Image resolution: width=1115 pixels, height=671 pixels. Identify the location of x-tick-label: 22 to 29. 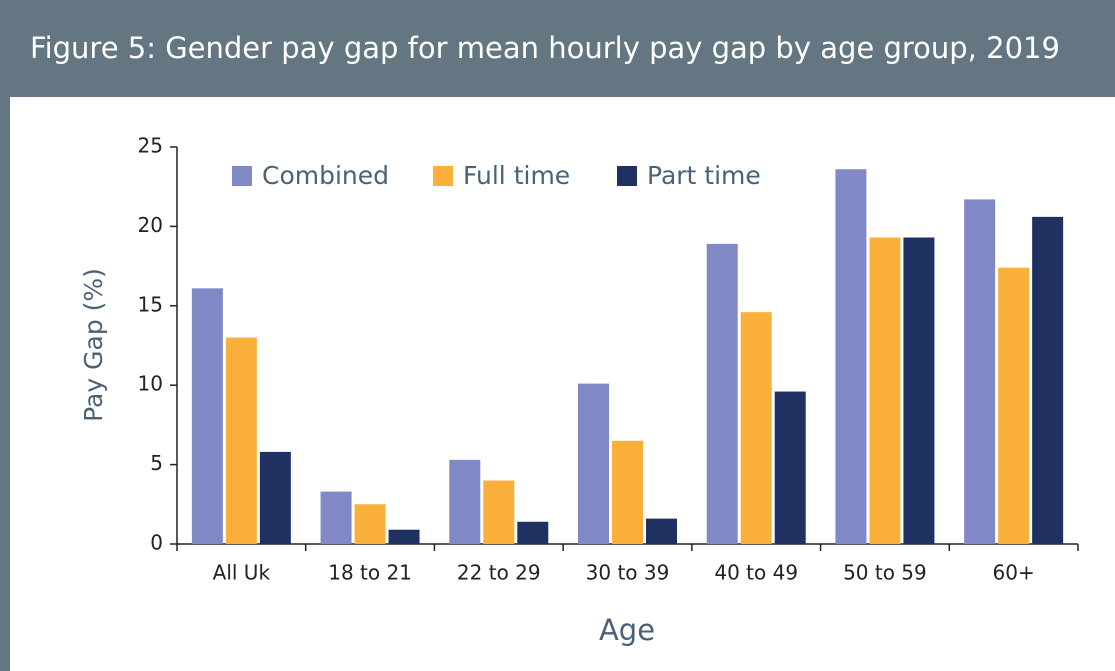
(499, 573).